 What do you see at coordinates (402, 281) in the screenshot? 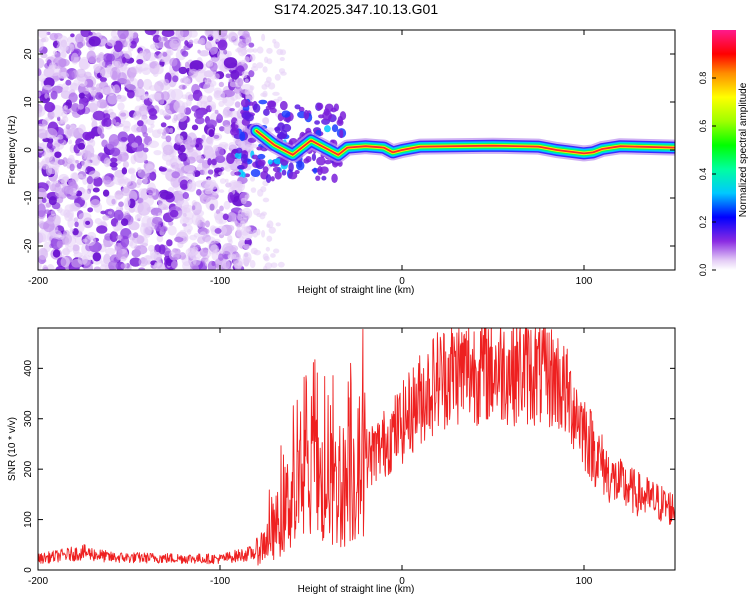
I see `spectrogram-x-tick-label: 0` at bounding box center [402, 281].